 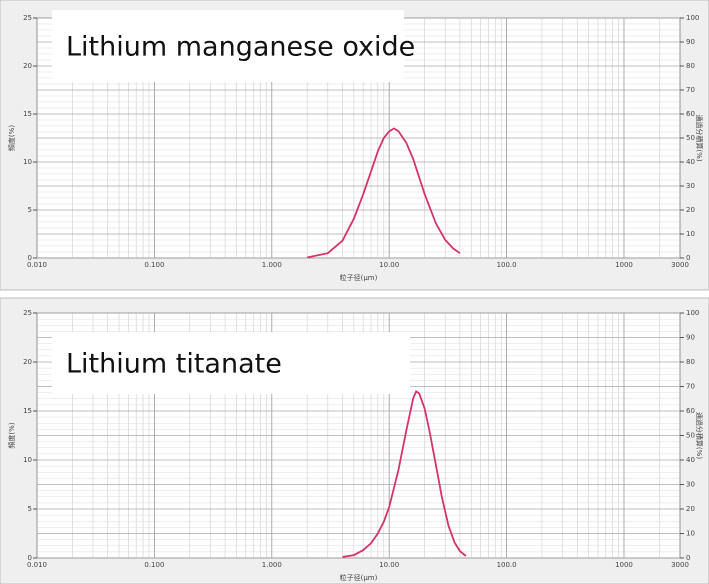 I want to click on chart-title: Lithium titanate, so click(x=174, y=364).